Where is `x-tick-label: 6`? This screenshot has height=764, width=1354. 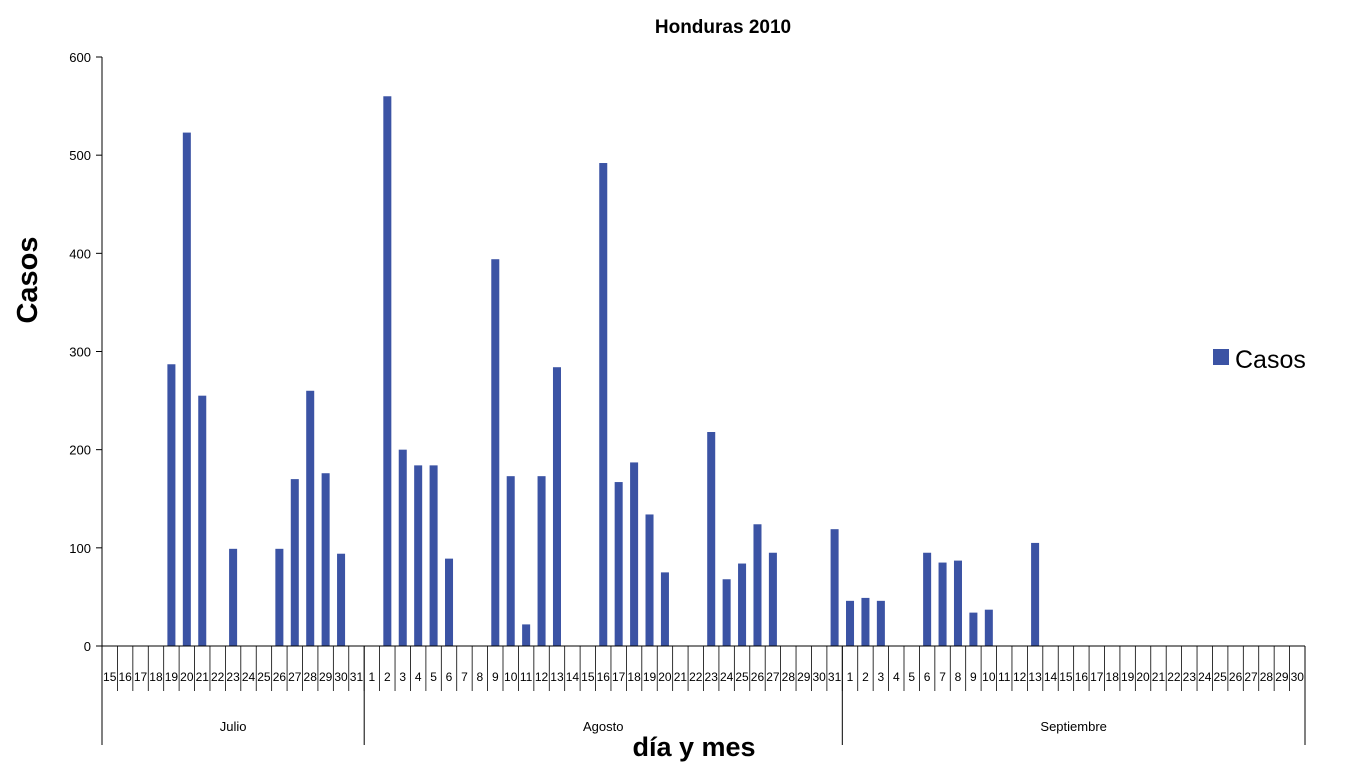 x-tick-label: 6 is located at coordinates (449, 677).